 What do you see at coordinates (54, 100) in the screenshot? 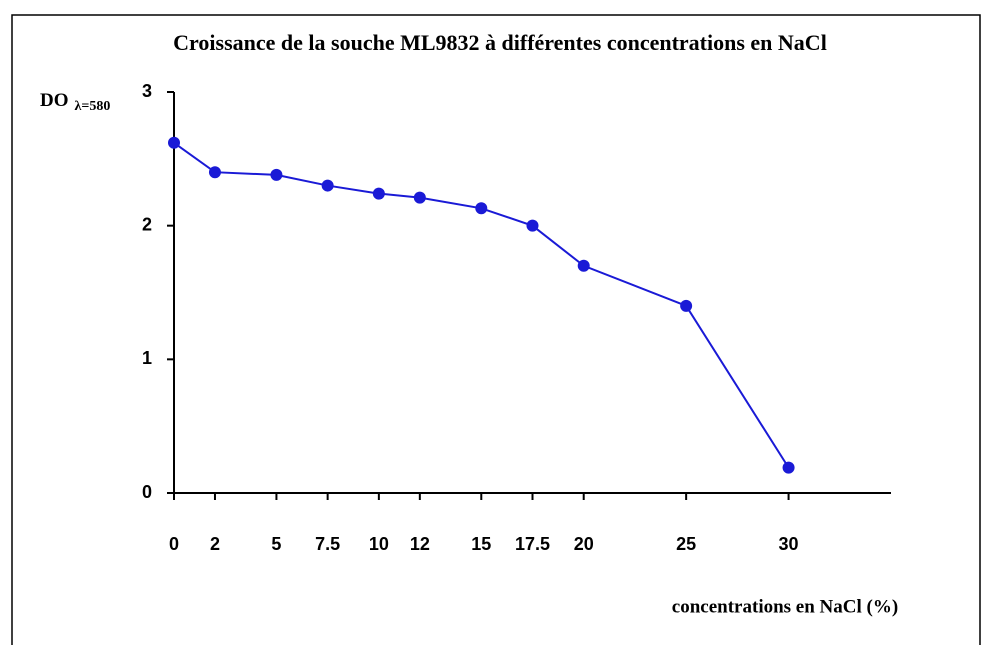
I see `y-axis-label-main: DO` at bounding box center [54, 100].